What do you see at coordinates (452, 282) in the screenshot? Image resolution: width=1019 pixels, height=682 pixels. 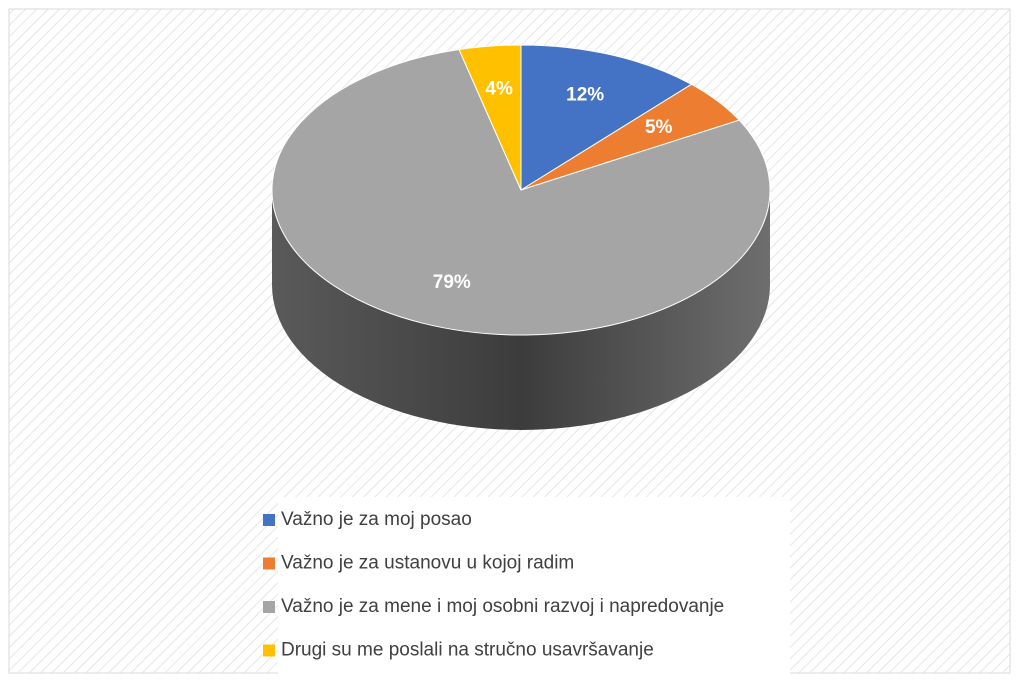 I see `value-label: 79%` at bounding box center [452, 282].